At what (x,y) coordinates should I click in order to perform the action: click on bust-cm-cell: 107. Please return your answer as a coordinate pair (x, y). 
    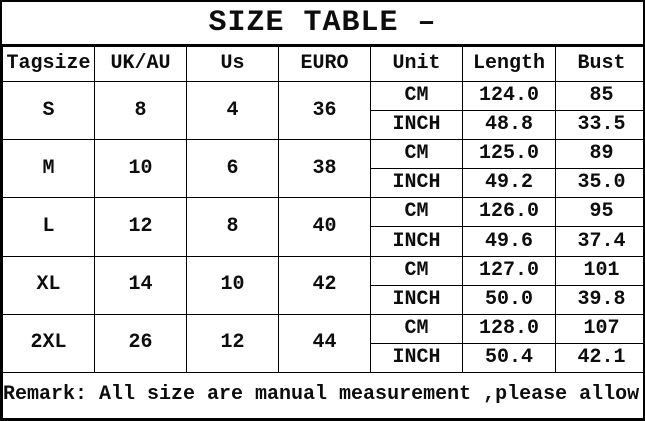
    Looking at the image, I should click on (600, 328).